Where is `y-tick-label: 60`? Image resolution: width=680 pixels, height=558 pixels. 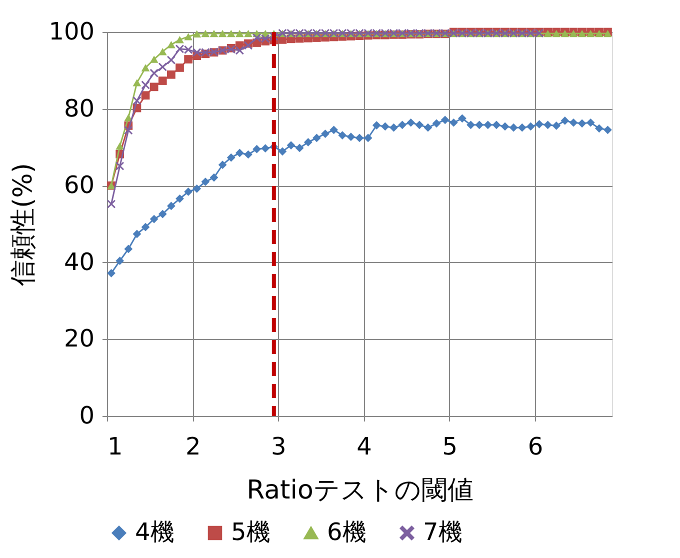
y-tick-label: 60 is located at coordinates (79, 185).